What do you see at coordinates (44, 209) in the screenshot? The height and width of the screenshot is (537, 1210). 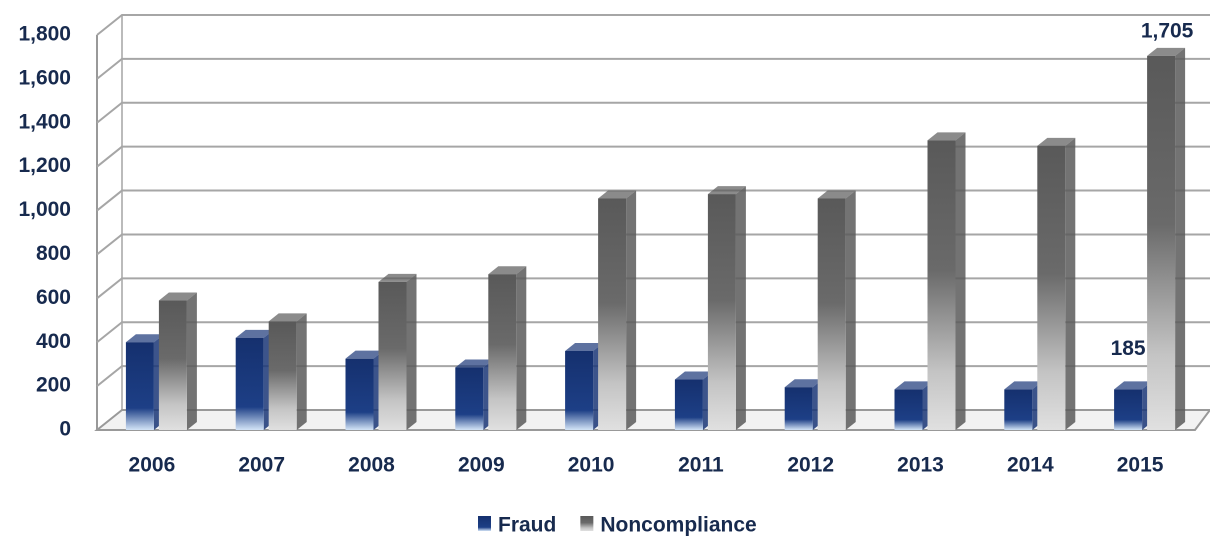 I see `y-tick-label: 1,000` at bounding box center [44, 209].